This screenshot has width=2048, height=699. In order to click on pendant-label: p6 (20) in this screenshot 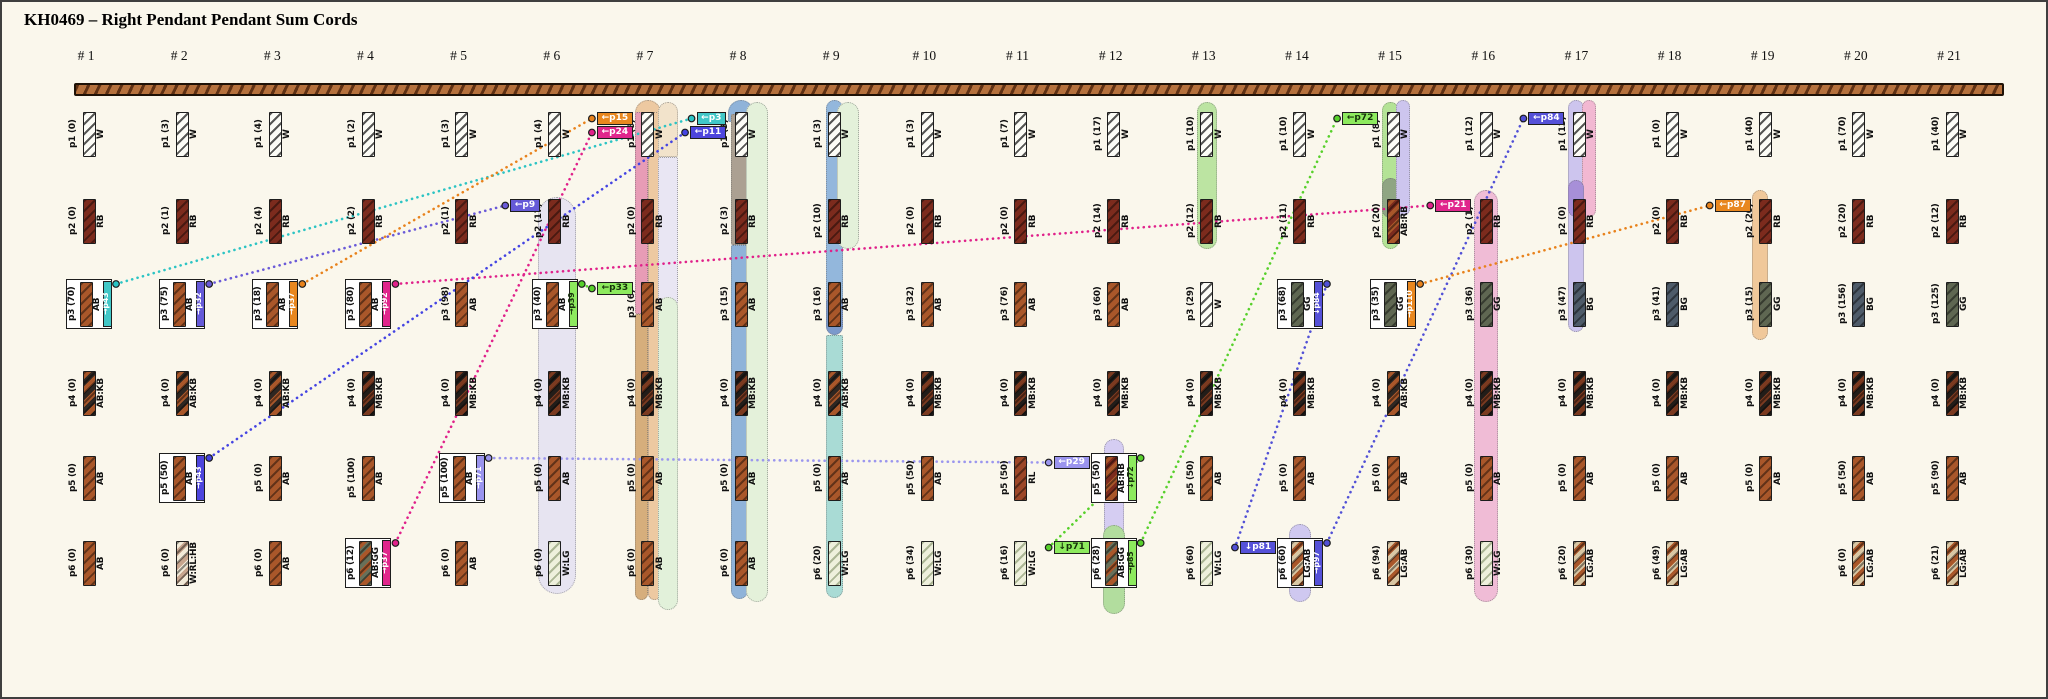, I will do `click(818, 563)`.